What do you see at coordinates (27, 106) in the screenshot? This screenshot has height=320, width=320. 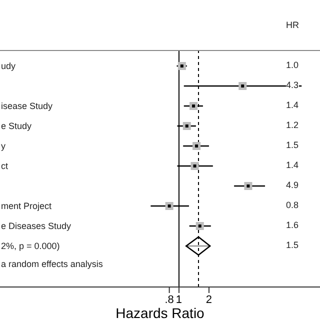 I see `y-tick-label: isease Study` at bounding box center [27, 106].